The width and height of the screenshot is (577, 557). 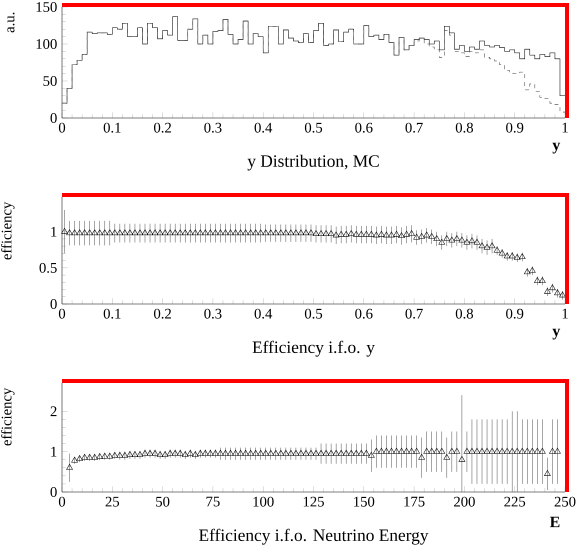 What do you see at coordinates (163, 501) in the screenshot?
I see `x-tick-label: 50` at bounding box center [163, 501].